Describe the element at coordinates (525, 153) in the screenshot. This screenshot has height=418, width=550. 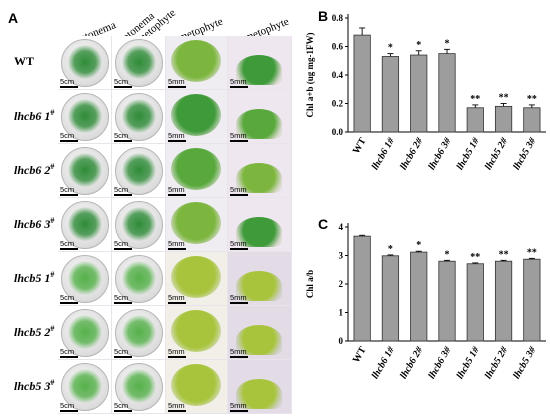
I see `x-tick-label: lhcb5 3#` at that location.